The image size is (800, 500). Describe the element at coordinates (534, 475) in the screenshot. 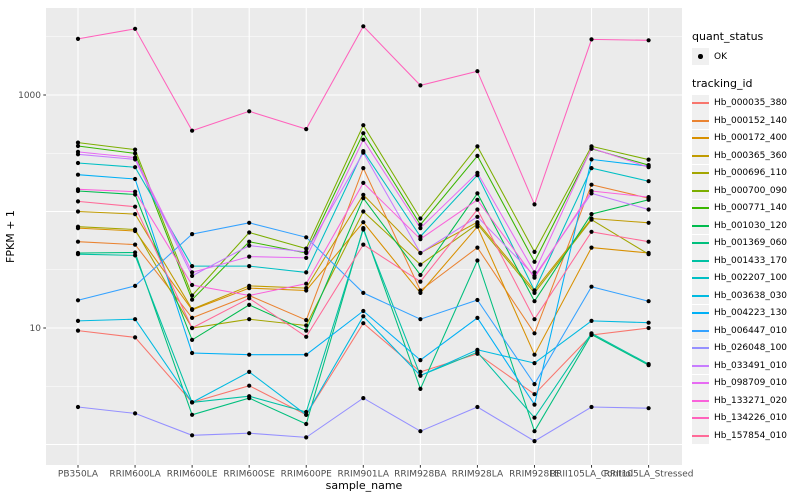

I see `x-tick-label: RRIM928LE` at that location.